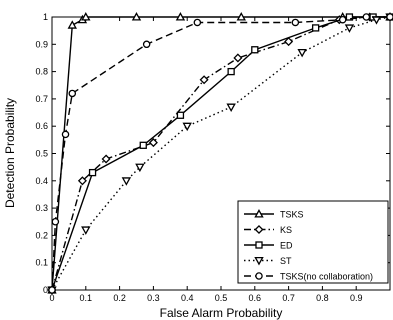 The width and height of the screenshot is (393, 320). What do you see at coordinates (286, 261) in the screenshot?
I see `legend-label: ST` at bounding box center [286, 261].